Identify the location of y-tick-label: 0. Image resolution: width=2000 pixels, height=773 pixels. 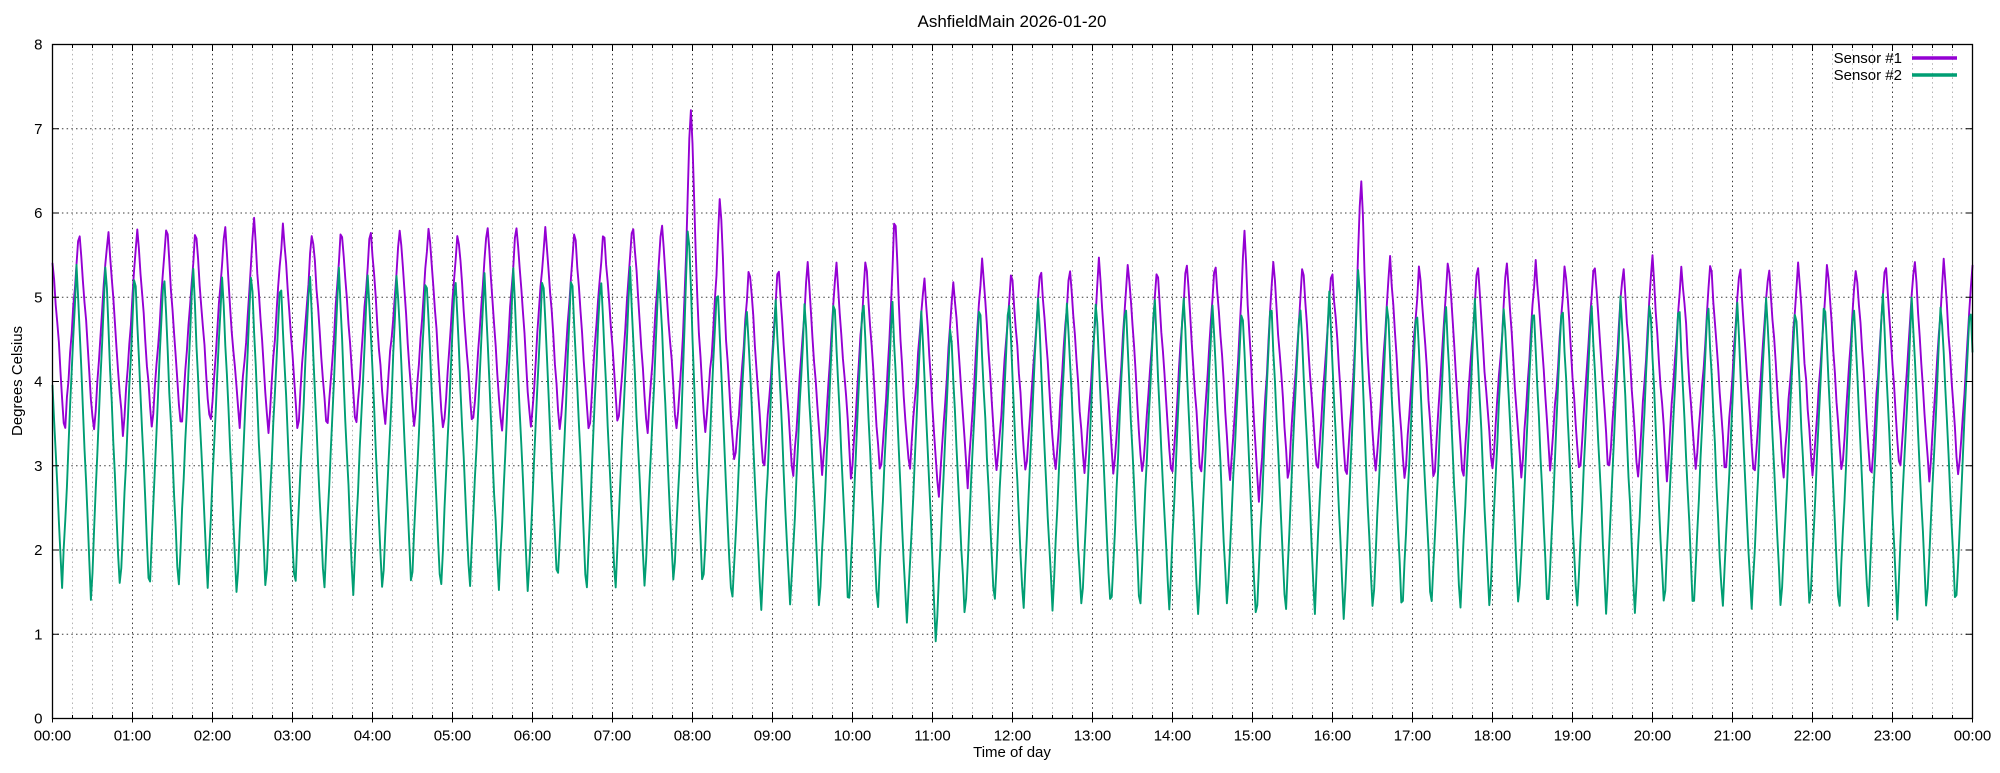
(38, 719).